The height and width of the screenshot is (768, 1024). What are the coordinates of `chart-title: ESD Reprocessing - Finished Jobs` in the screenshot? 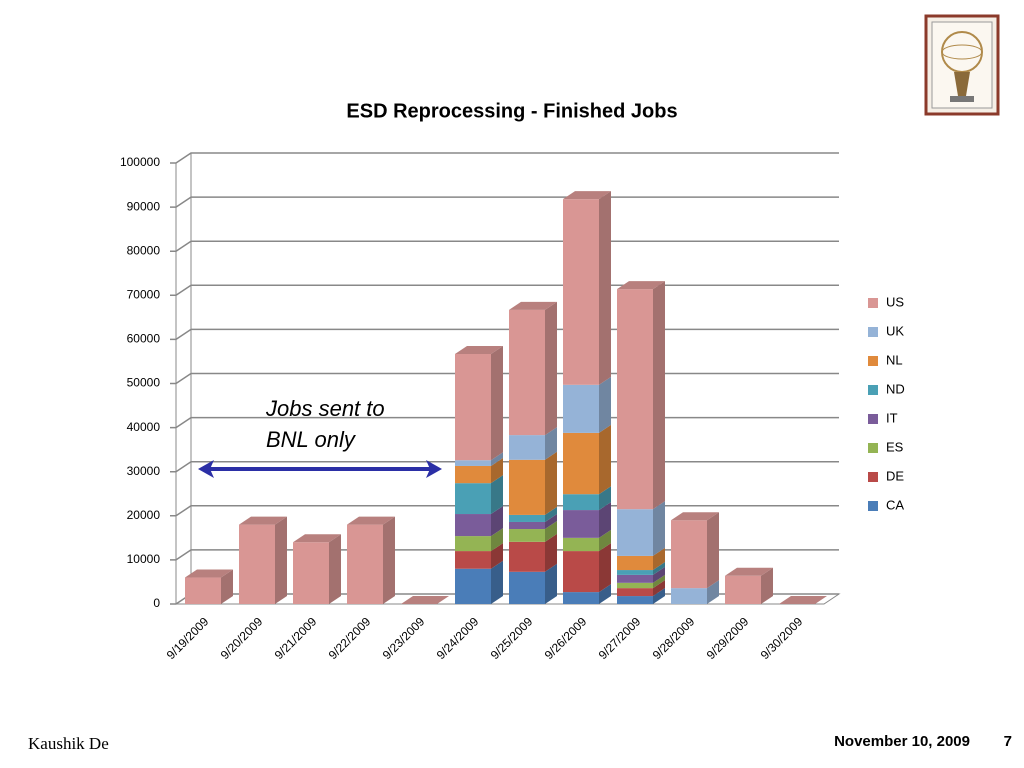 It's located at (511, 111).